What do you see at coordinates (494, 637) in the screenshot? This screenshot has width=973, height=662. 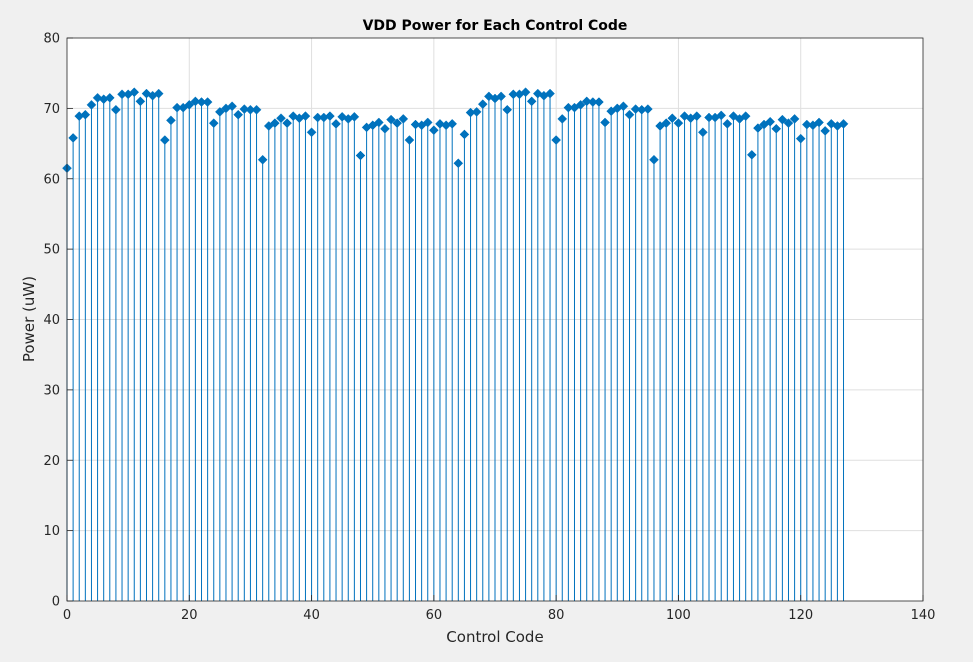 I see `x-axis-label: Control Code` at bounding box center [494, 637].